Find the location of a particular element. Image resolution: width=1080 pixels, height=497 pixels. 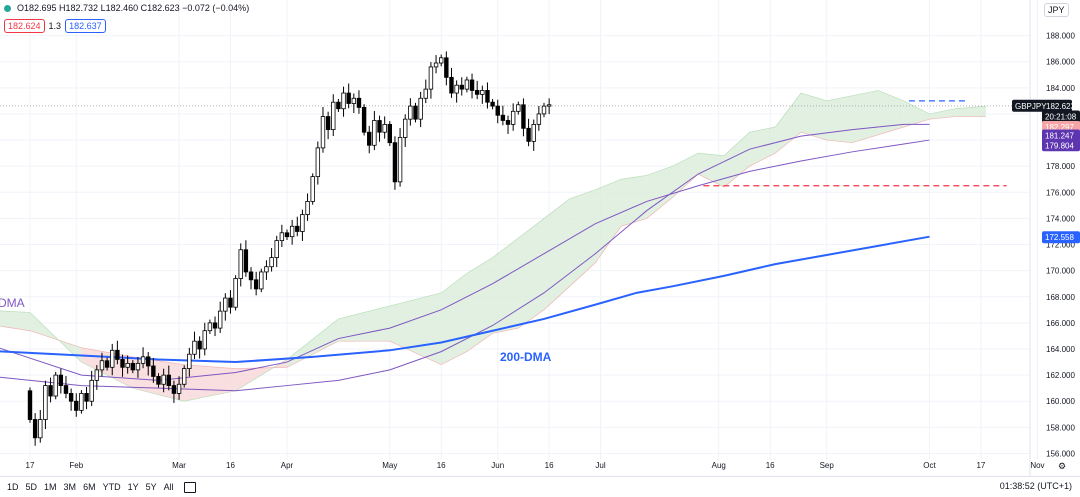

timeframe-1d: 1D is located at coordinates (13, 487).